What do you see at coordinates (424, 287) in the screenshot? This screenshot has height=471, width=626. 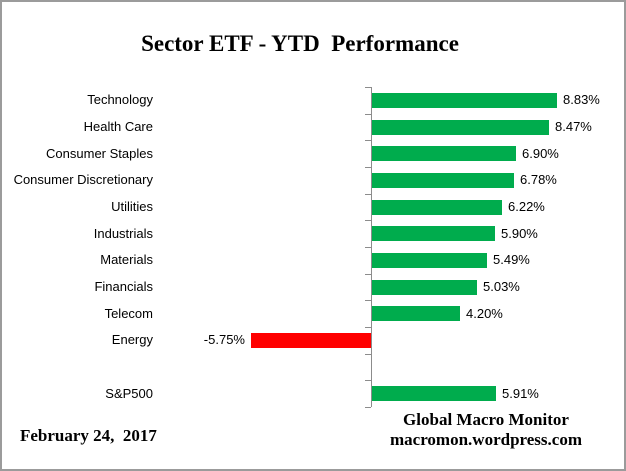 I see `bar-financials` at bounding box center [424, 287].